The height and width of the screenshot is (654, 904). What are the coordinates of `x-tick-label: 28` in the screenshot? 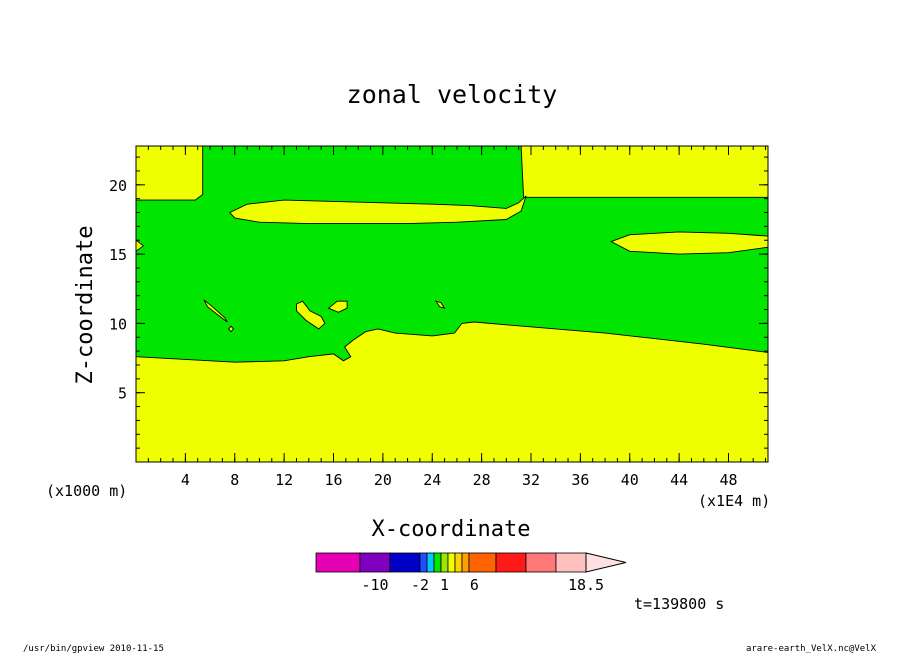 It's located at (482, 480).